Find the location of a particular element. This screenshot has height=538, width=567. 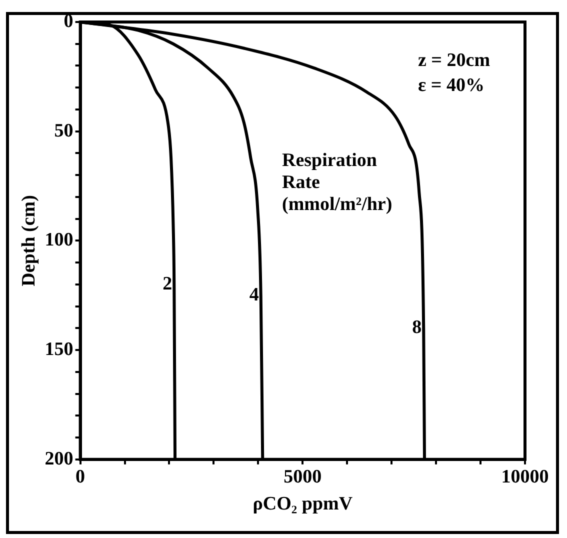

y-tick-label: 50 is located at coordinates (64, 131).